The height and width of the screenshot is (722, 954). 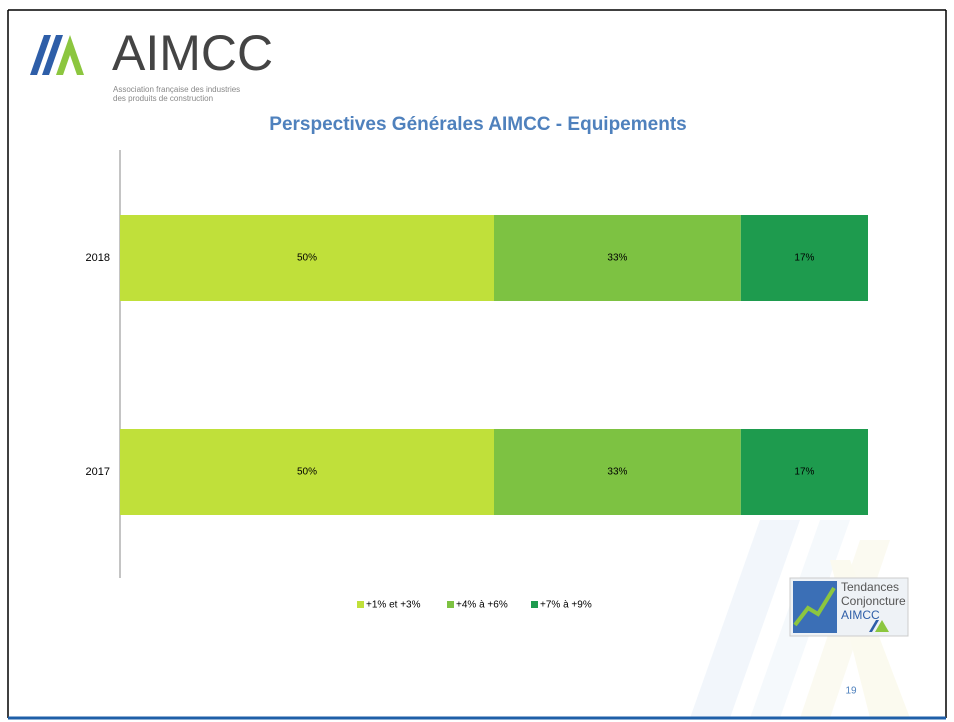 I want to click on legend-label: +4% à +6%, so click(x=482, y=605).